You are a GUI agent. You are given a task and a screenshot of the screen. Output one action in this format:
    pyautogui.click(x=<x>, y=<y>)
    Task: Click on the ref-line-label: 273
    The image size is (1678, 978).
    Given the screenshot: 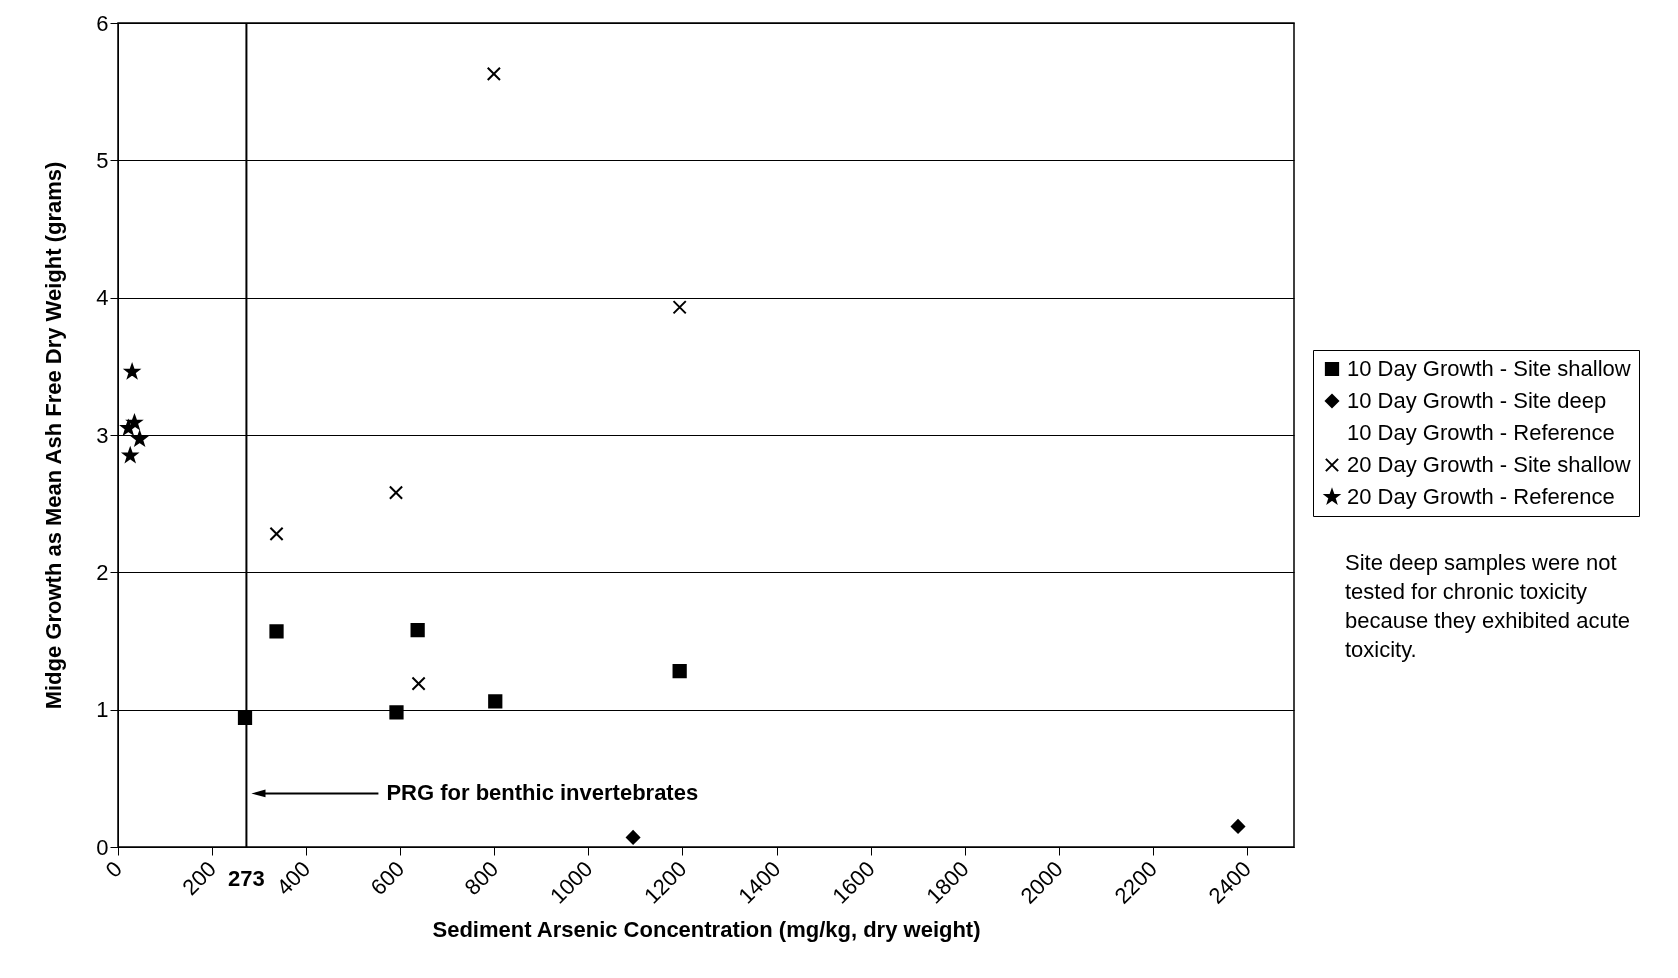 What is the action you would take?
    pyautogui.click(x=246, y=878)
    